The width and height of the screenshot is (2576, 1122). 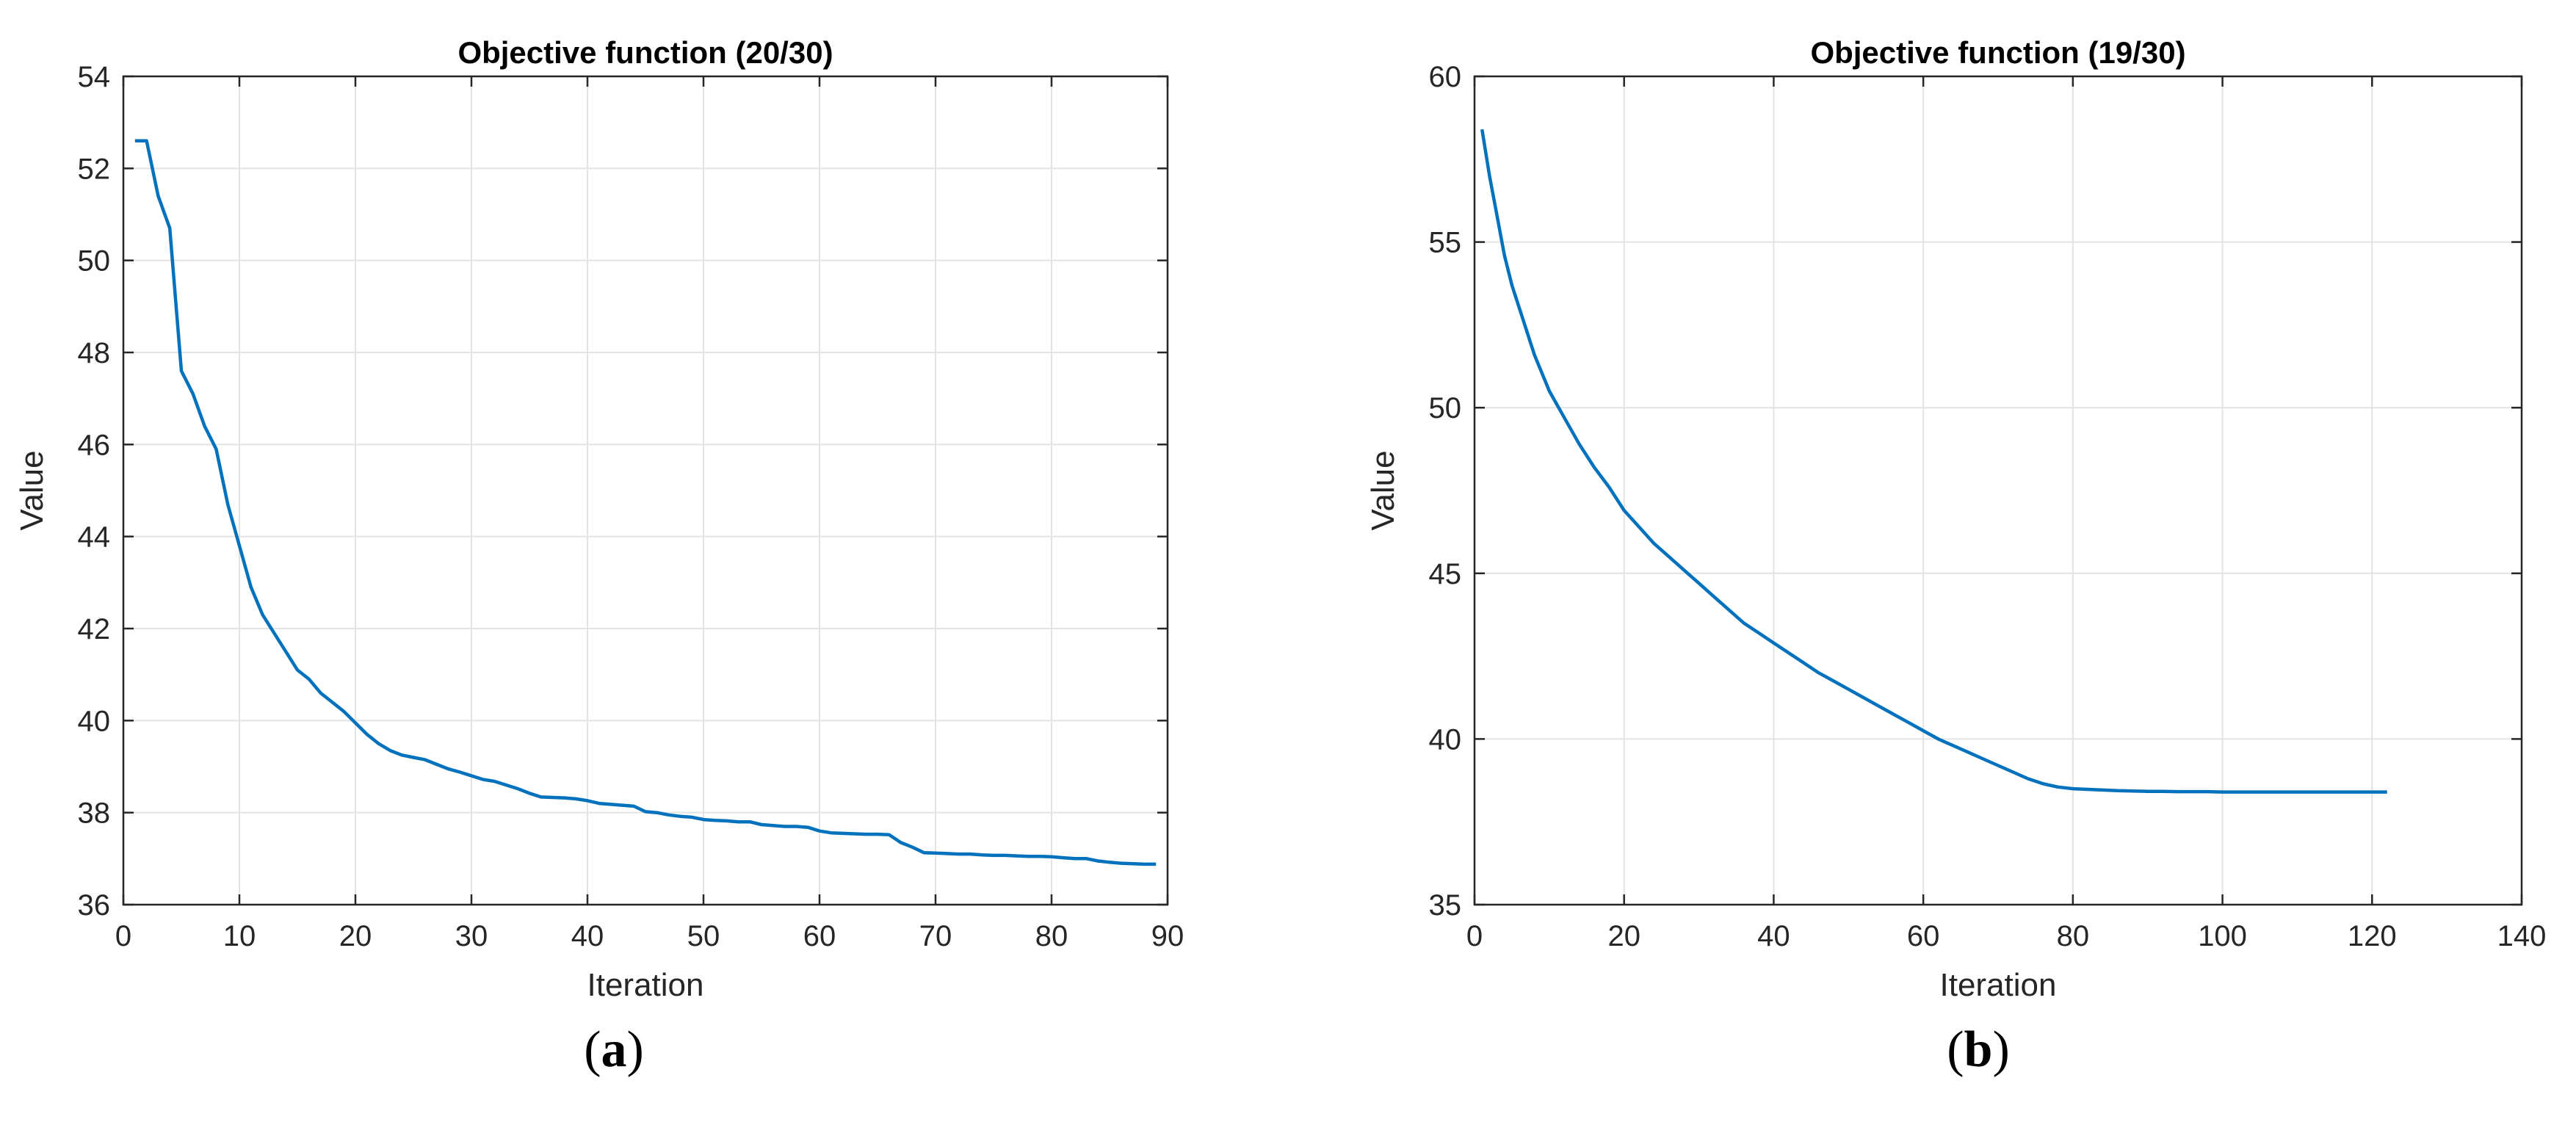 I want to click on y-tick-label: 38, so click(x=94, y=813).